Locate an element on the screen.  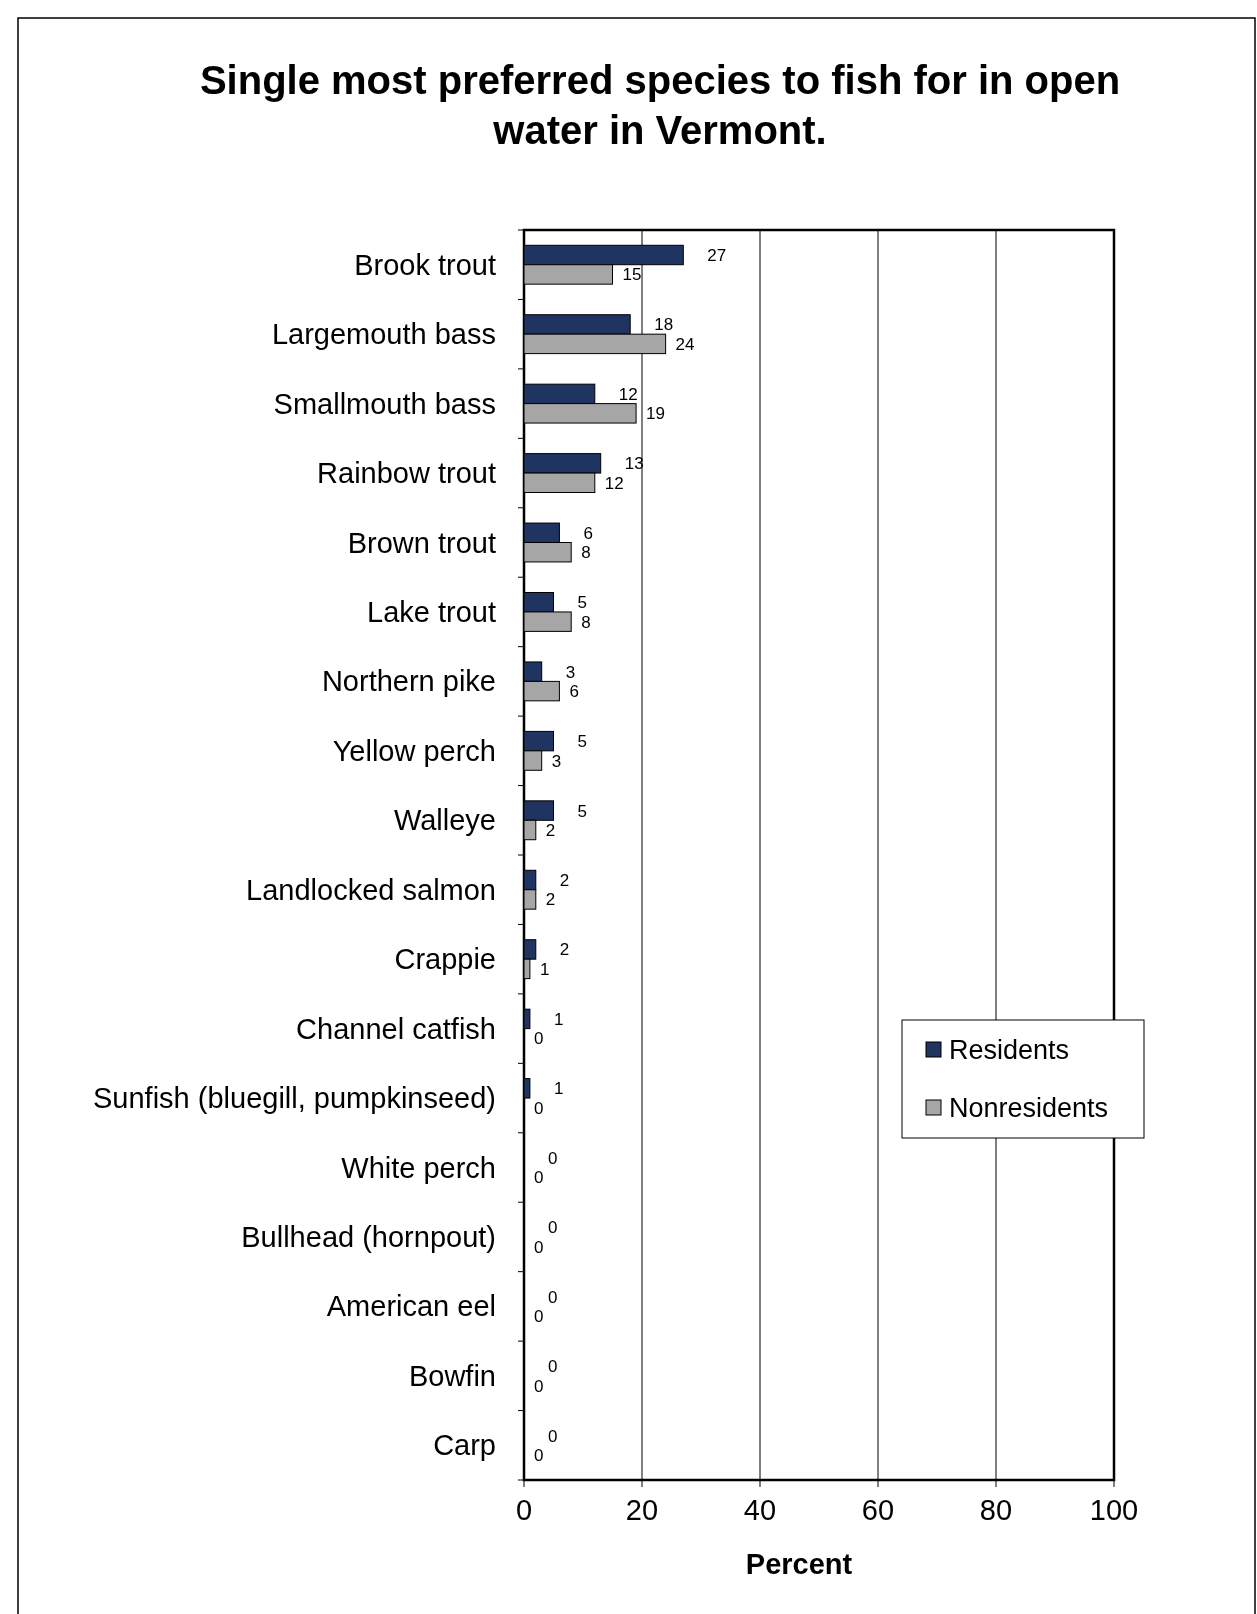
y-tick-label: Walleye is located at coordinates (444, 820).